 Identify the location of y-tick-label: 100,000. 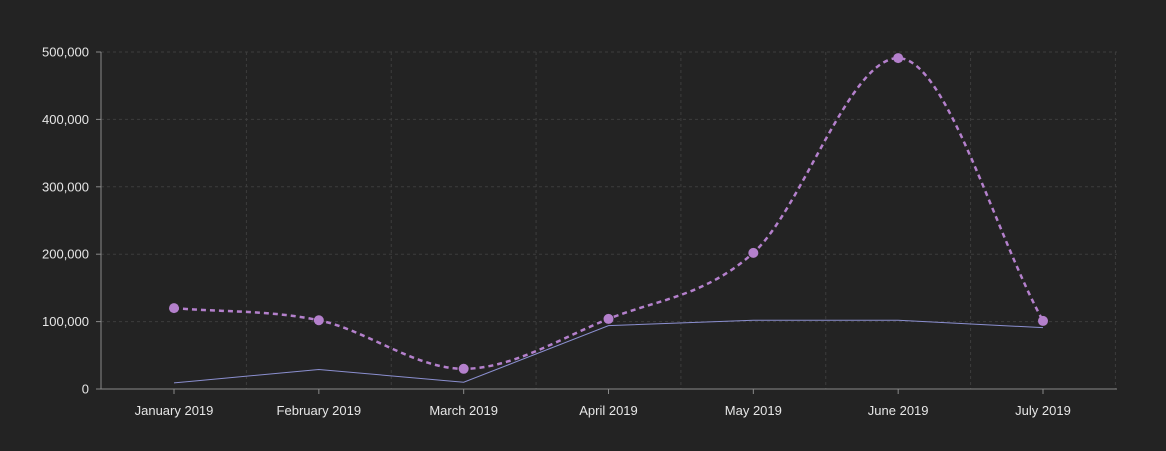
(65, 321).